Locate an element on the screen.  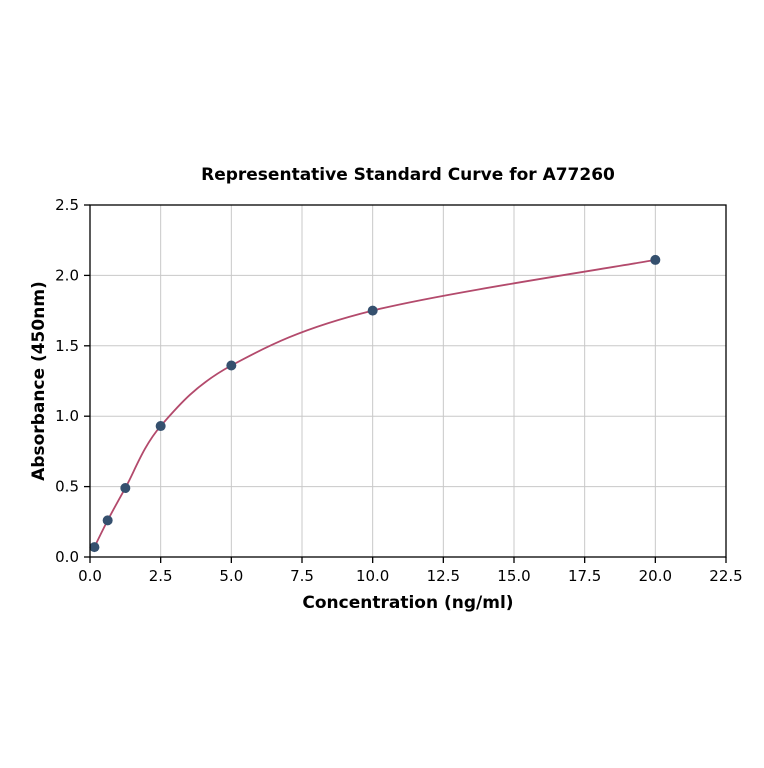
y-tick-label: 1.0 is located at coordinates (67, 416).